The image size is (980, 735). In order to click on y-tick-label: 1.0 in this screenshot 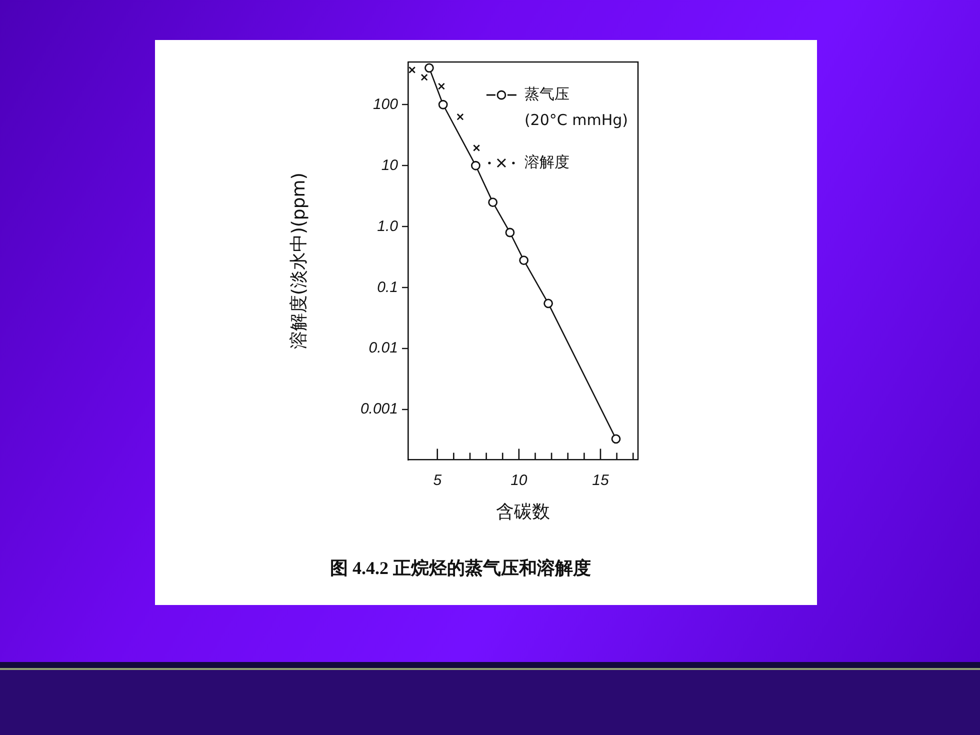, I will do `click(388, 226)`.